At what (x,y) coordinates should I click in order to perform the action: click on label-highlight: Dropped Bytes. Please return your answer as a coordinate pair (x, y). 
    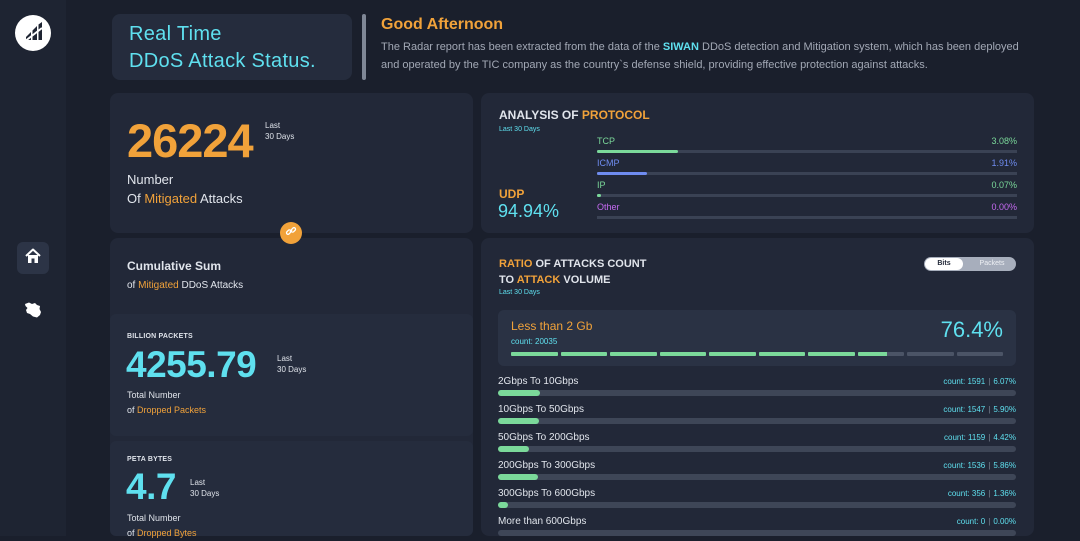
    Looking at the image, I should click on (167, 533).